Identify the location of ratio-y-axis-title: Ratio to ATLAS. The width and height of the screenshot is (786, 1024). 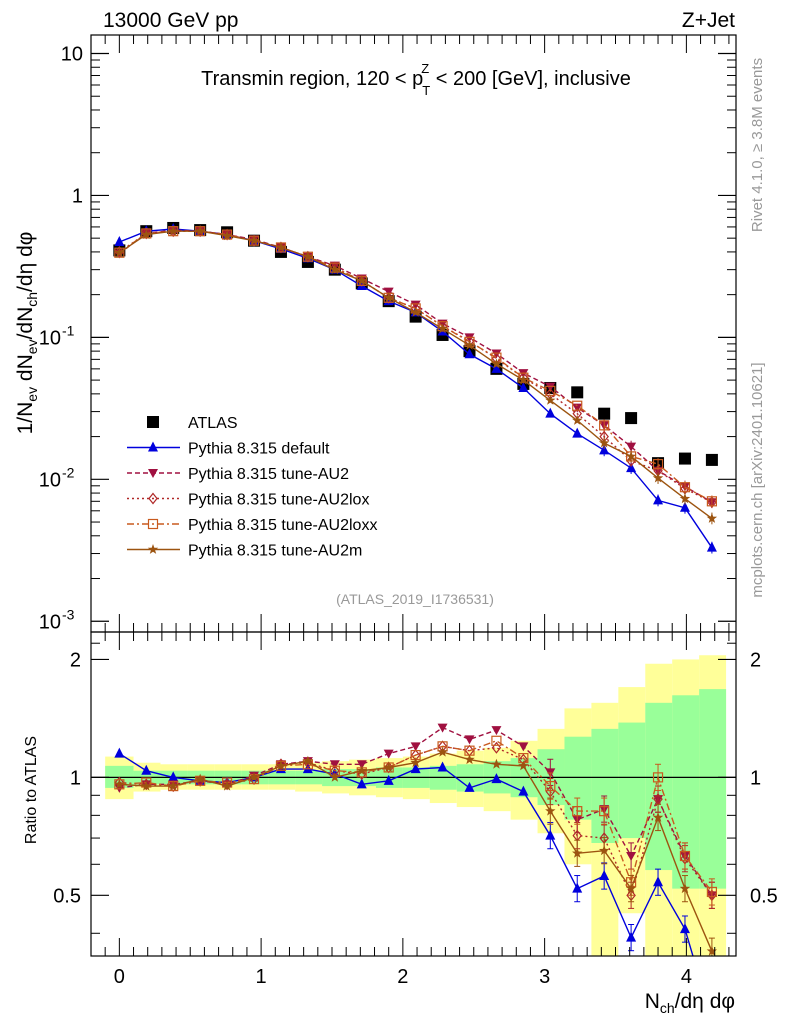
(31, 790).